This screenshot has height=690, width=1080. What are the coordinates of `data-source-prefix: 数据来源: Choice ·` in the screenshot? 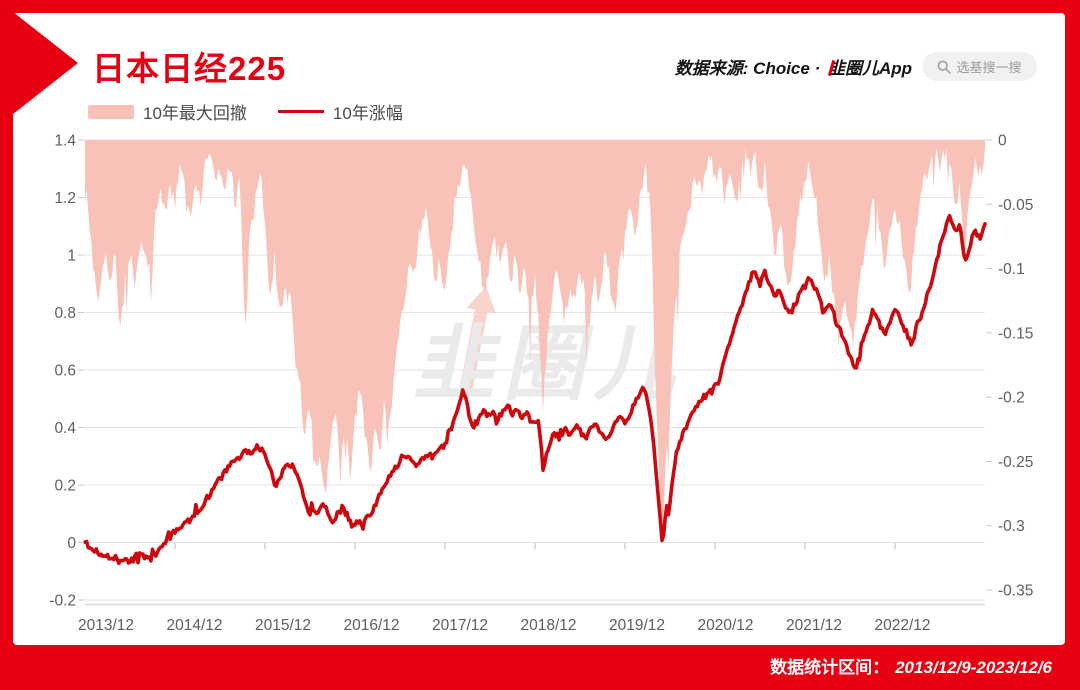 It's located at (749, 68).